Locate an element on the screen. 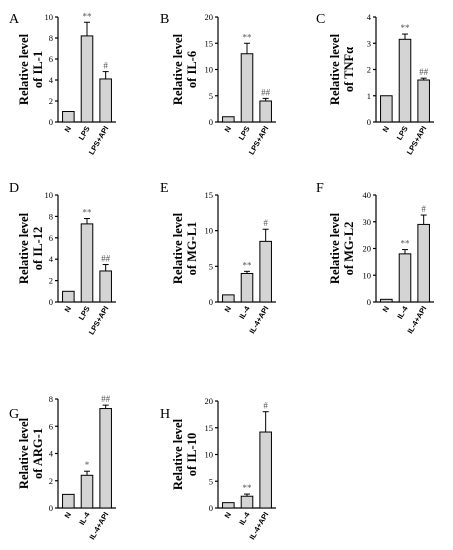 This screenshot has width=453, height=550. panel-letter: G is located at coordinates (14, 414).